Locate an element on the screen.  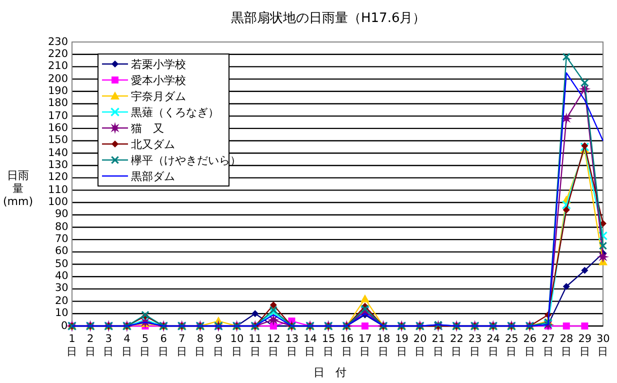
x-tick-label: 7日 is located at coordinates (182, 346).